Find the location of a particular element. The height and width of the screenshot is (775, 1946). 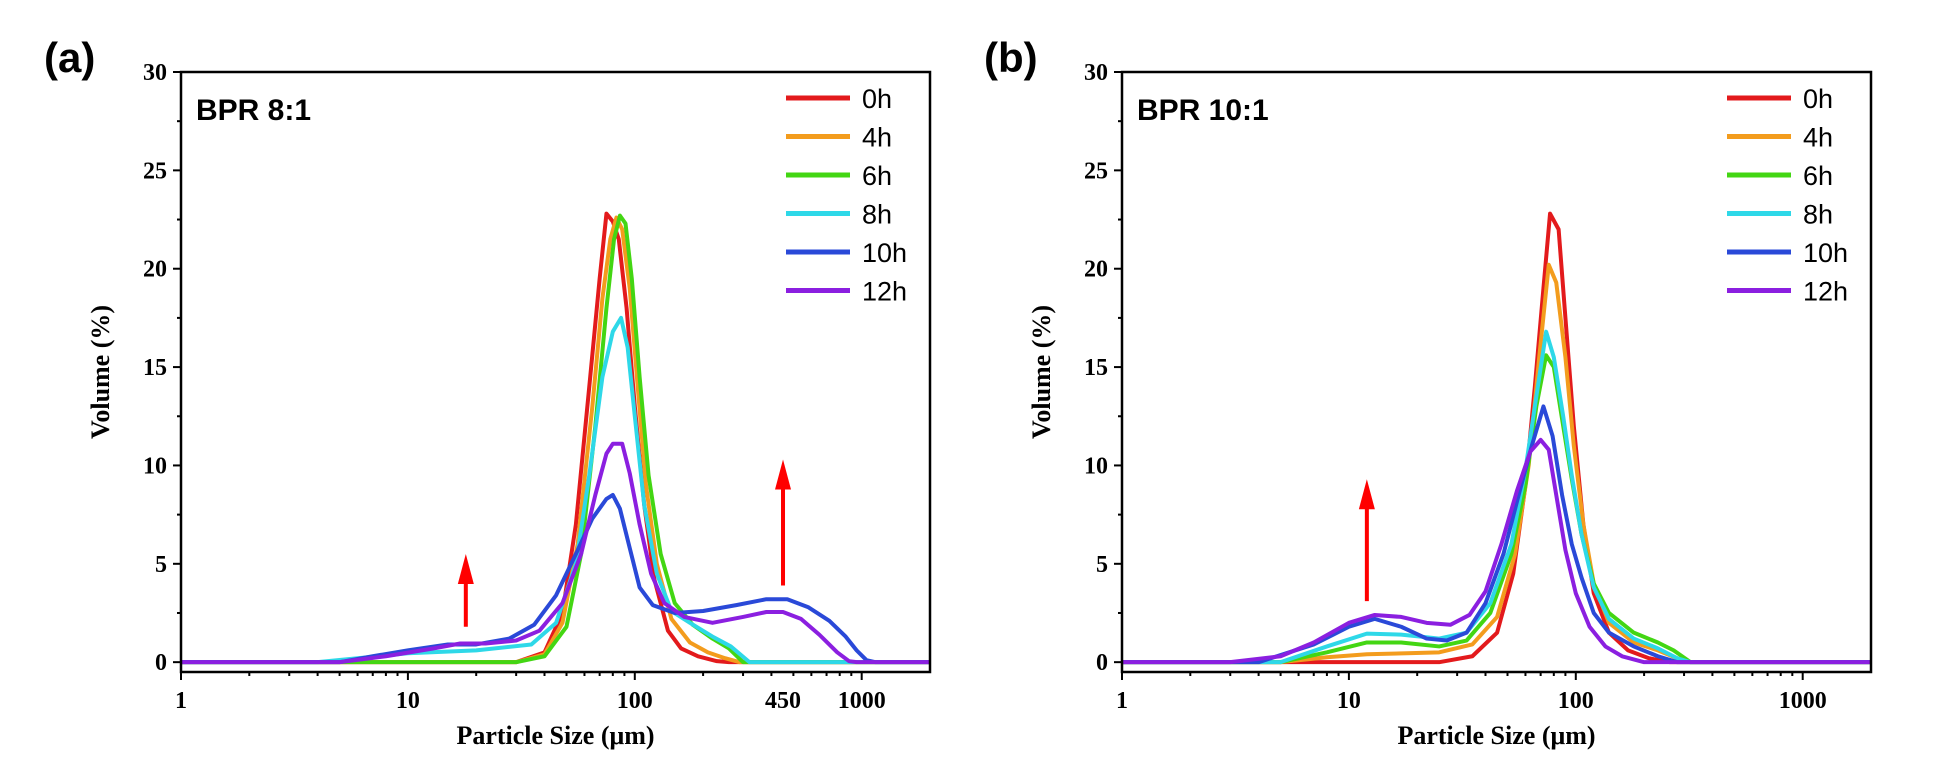

x-tick-label: 450 is located at coordinates (783, 701).